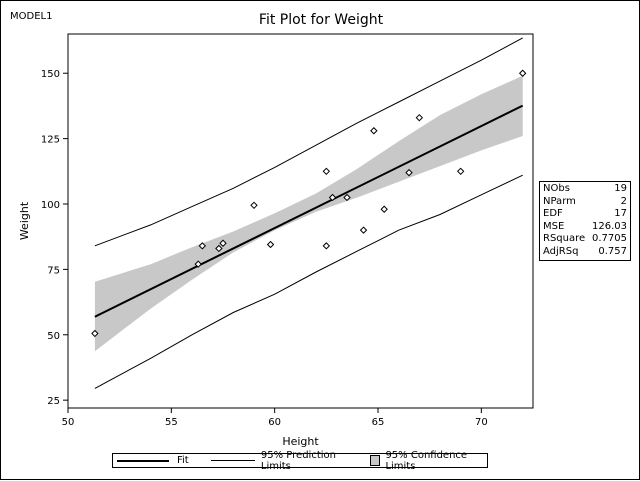 This screenshot has width=640, height=481. I want to click on stat-value: 0.7705, so click(609, 239).